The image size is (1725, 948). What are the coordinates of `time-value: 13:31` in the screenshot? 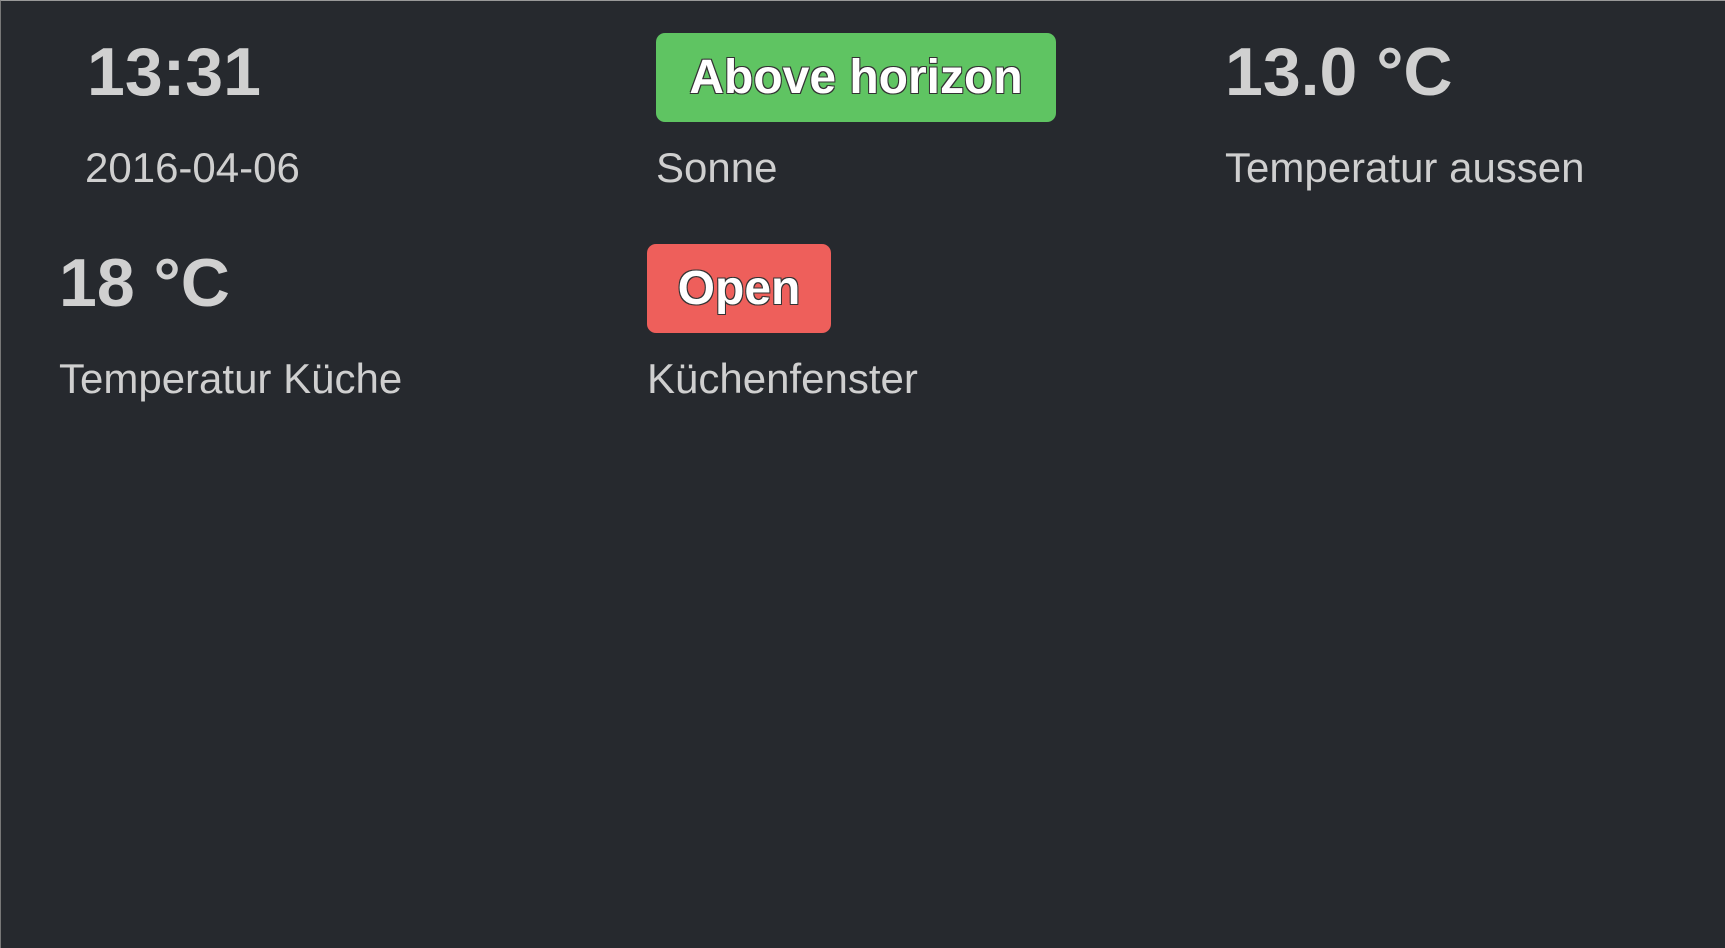 It's located at (174, 72).